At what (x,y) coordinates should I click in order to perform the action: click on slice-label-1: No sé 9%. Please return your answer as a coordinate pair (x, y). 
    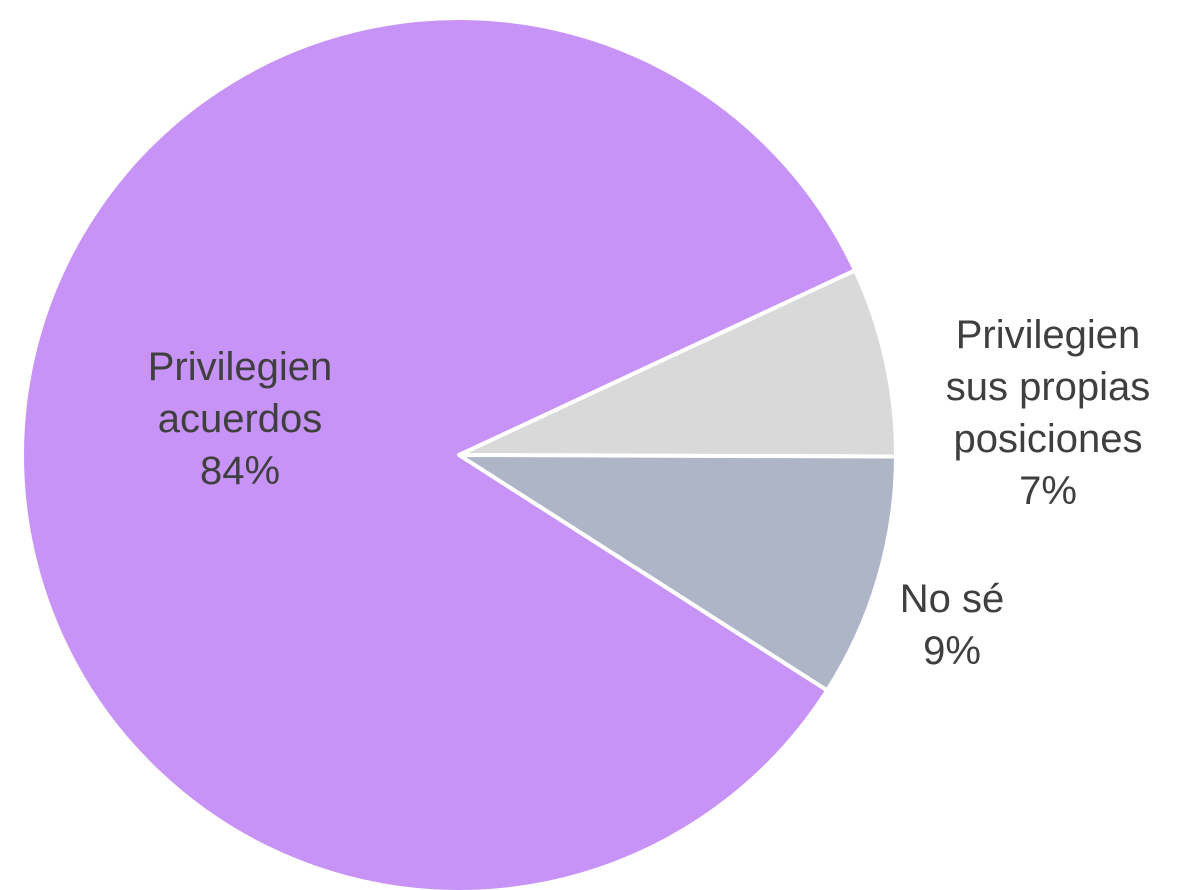
    Looking at the image, I should click on (952, 625).